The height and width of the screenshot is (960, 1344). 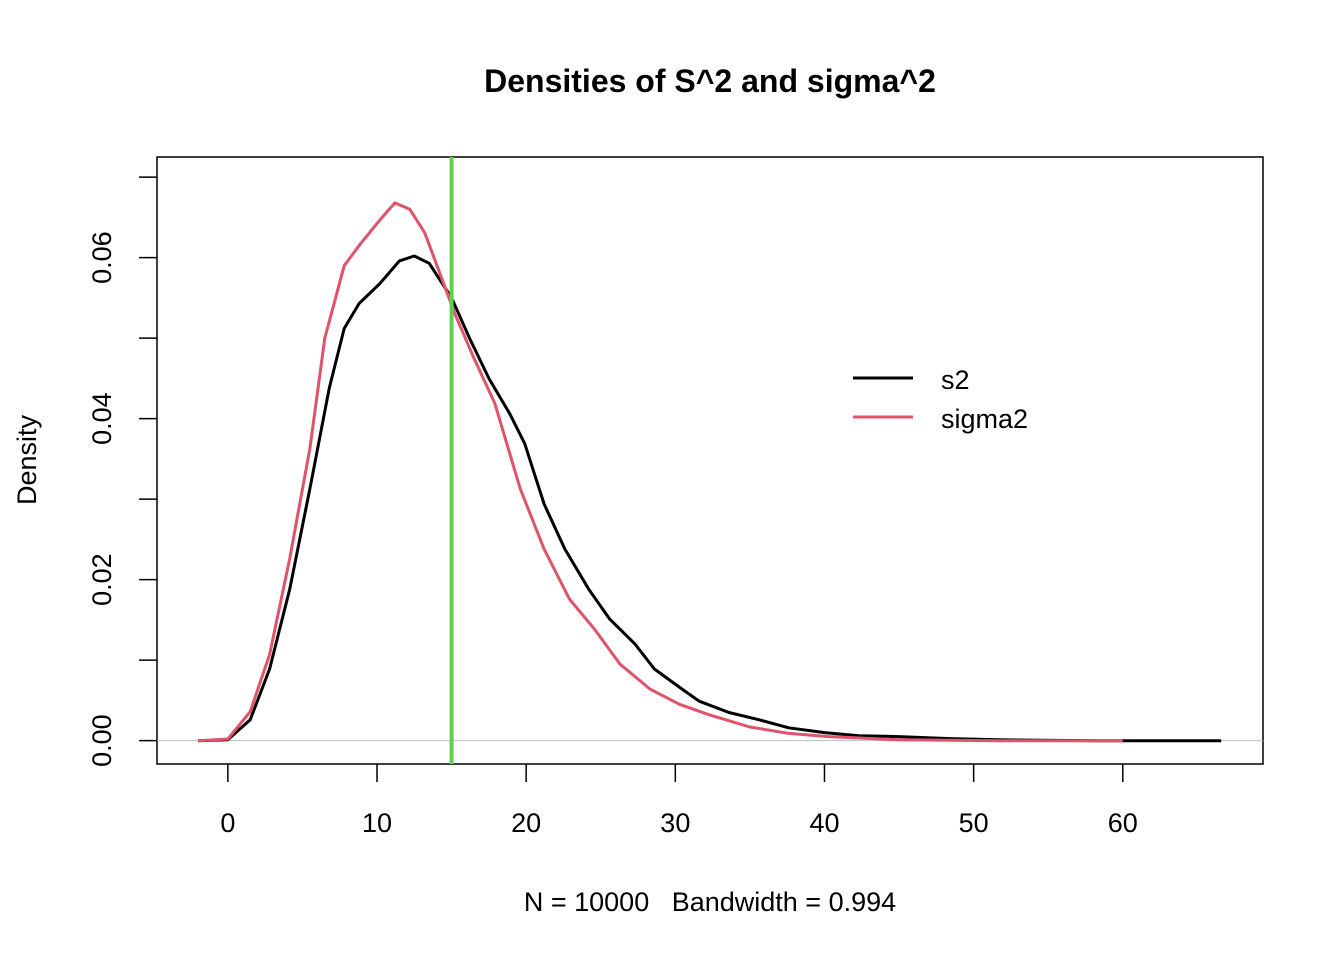 I want to click on chart-title: Densities of S^2 and sigma^2, so click(x=710, y=81).